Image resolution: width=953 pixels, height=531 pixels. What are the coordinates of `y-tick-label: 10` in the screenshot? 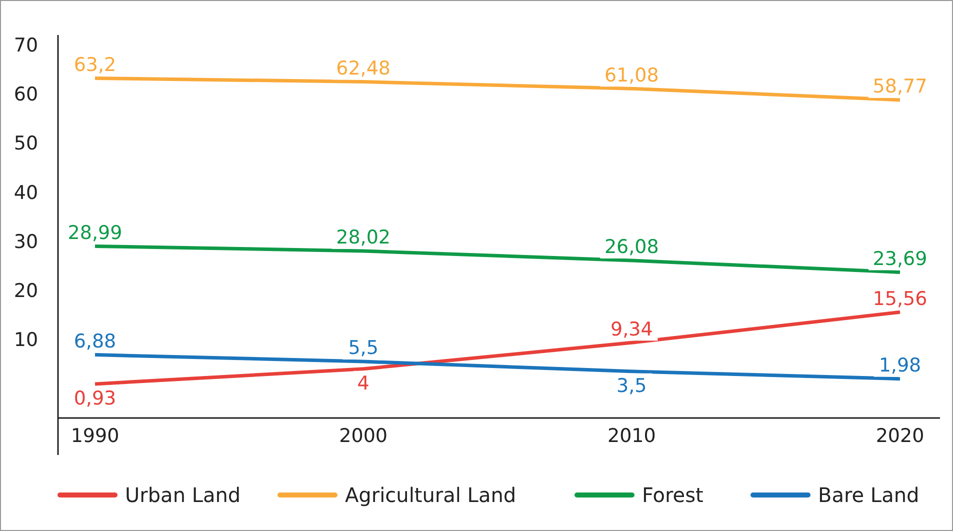 It's located at (26, 340).